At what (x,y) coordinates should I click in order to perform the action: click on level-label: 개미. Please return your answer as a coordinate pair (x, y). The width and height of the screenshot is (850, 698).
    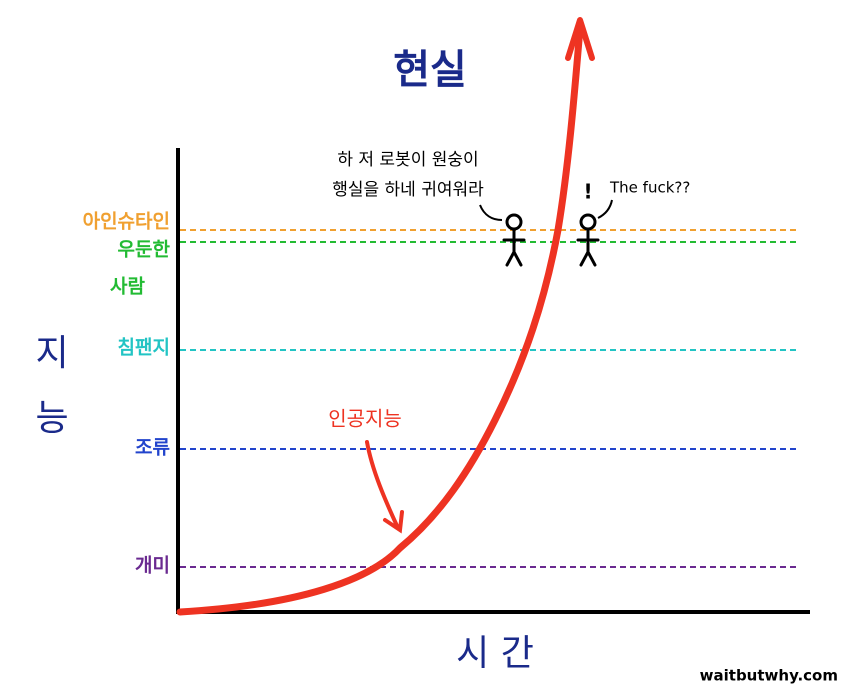
    Looking at the image, I should click on (152, 566).